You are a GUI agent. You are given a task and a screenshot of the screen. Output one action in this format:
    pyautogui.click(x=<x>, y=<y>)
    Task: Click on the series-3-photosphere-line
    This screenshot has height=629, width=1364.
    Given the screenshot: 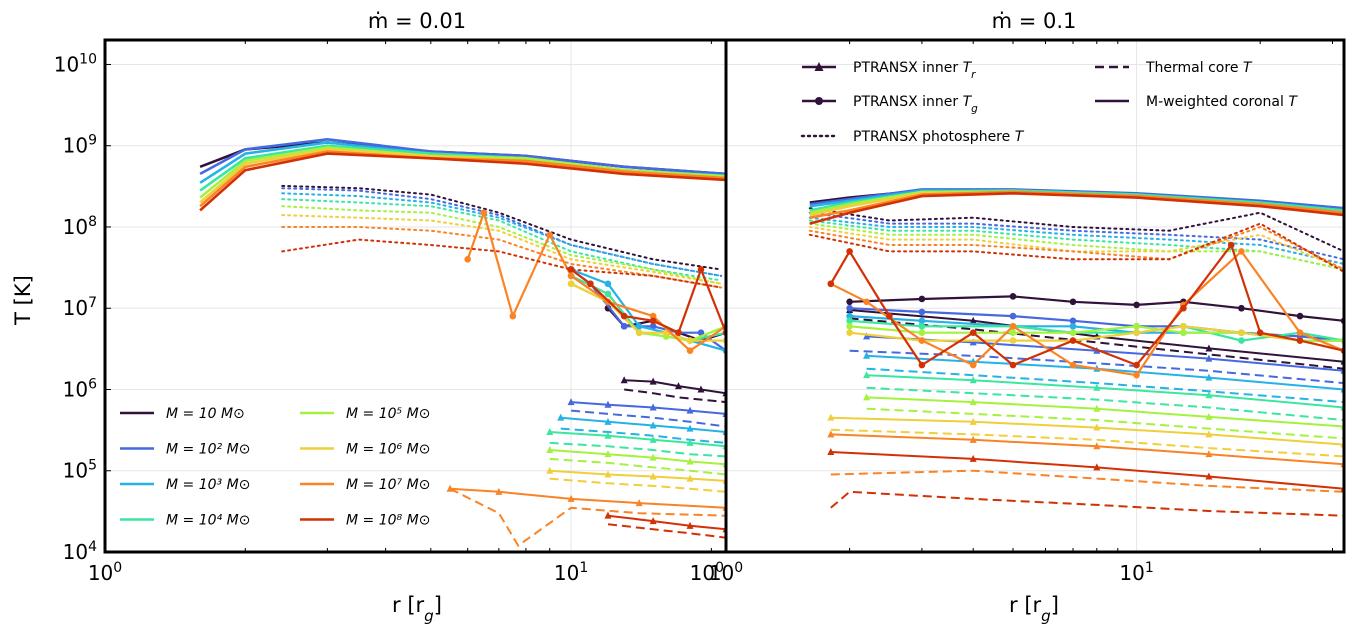 What is the action you would take?
    pyautogui.click(x=1076, y=245)
    